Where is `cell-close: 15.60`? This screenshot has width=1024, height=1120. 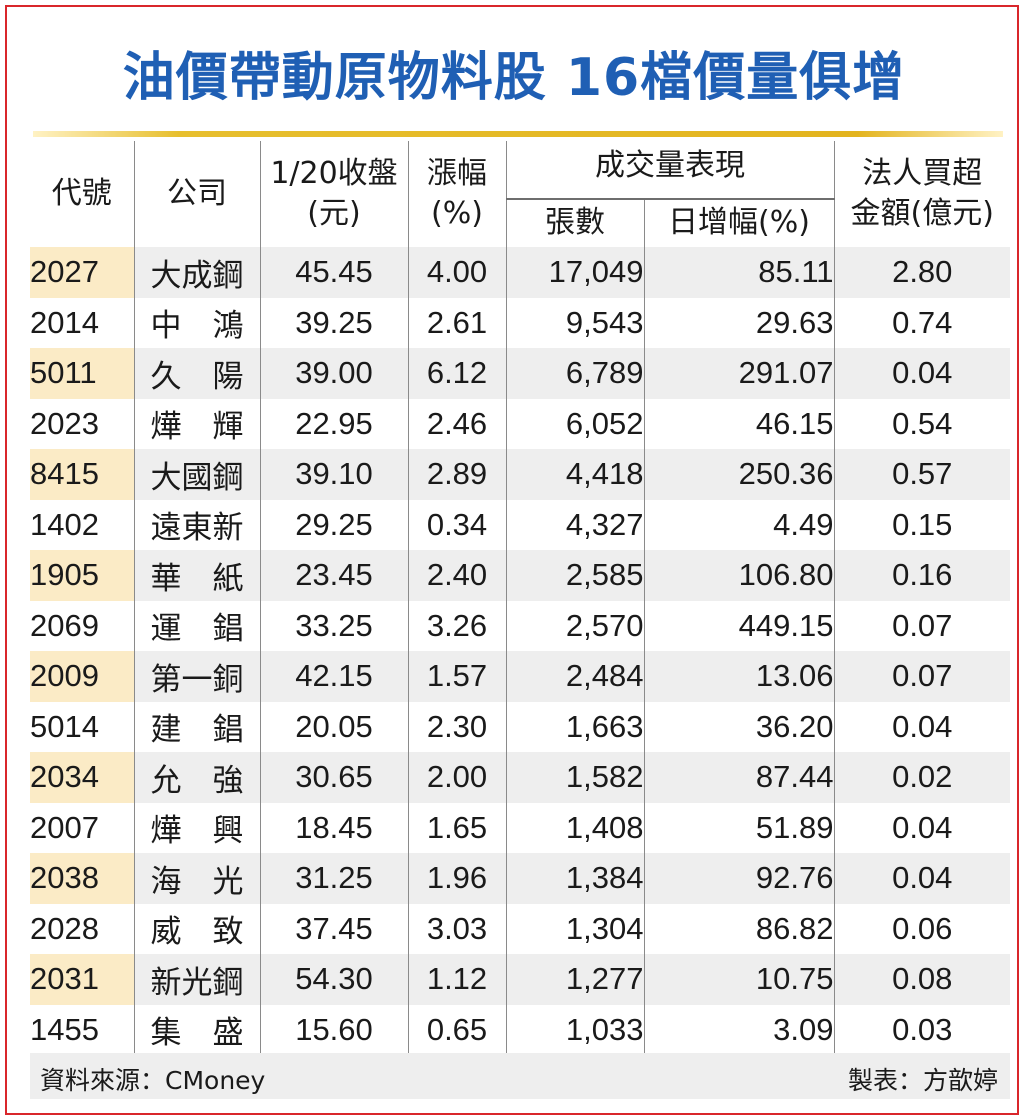
cell-close: 15.60 is located at coordinates (333, 1029).